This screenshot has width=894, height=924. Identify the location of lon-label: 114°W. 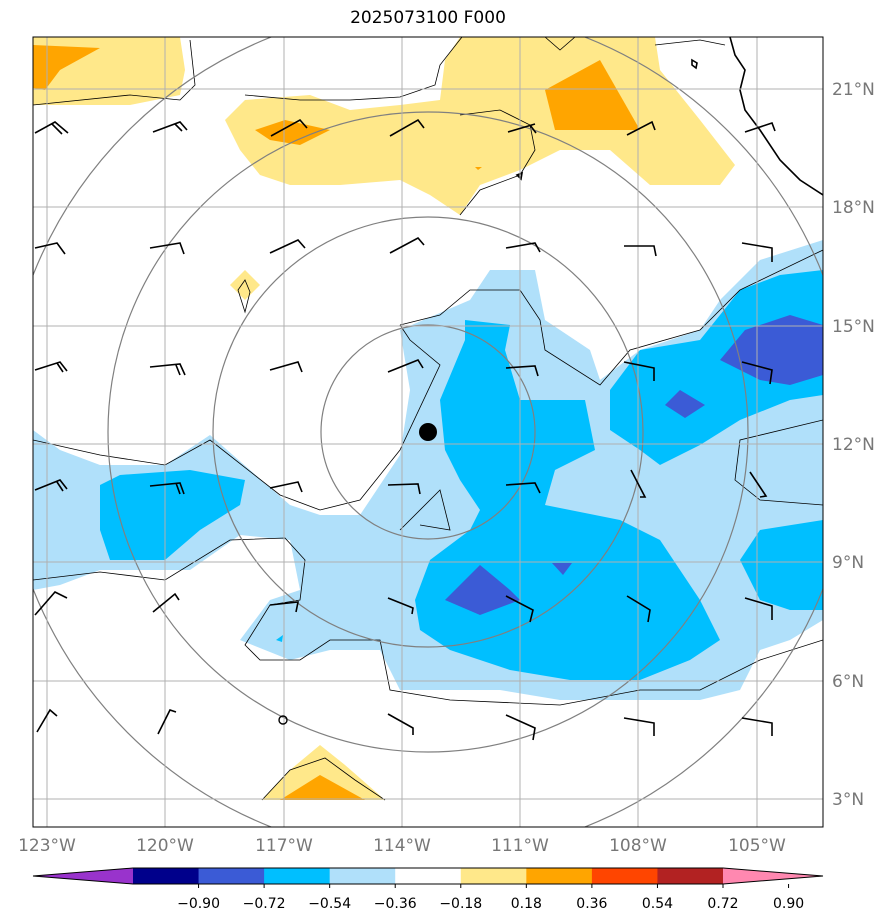
(402, 846).